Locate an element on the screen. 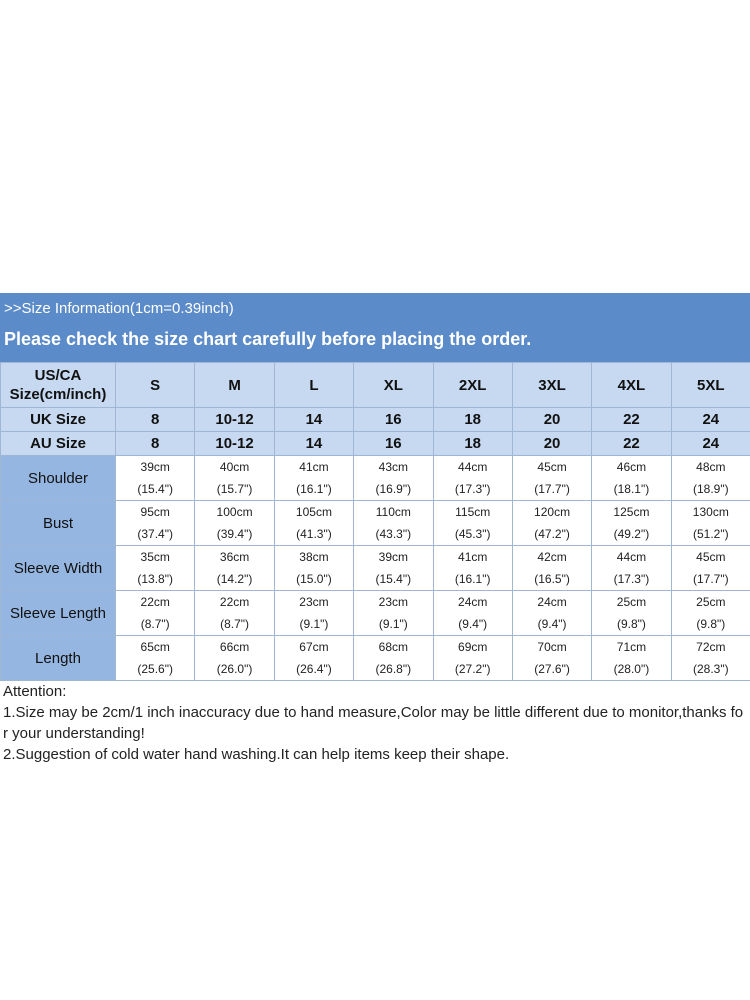 This screenshot has height=1000, width=750. inch-value: (26.8") is located at coordinates (393, 669).